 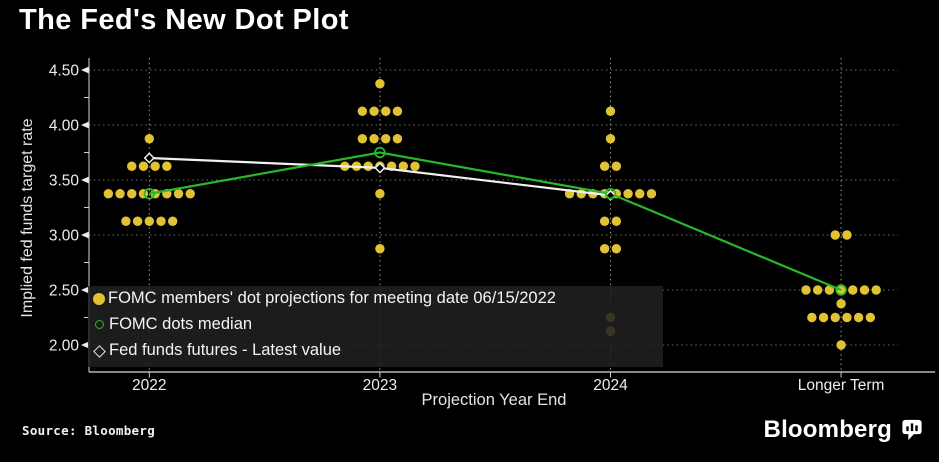 I want to click on x-tick-label: 2024, so click(x=610, y=385).